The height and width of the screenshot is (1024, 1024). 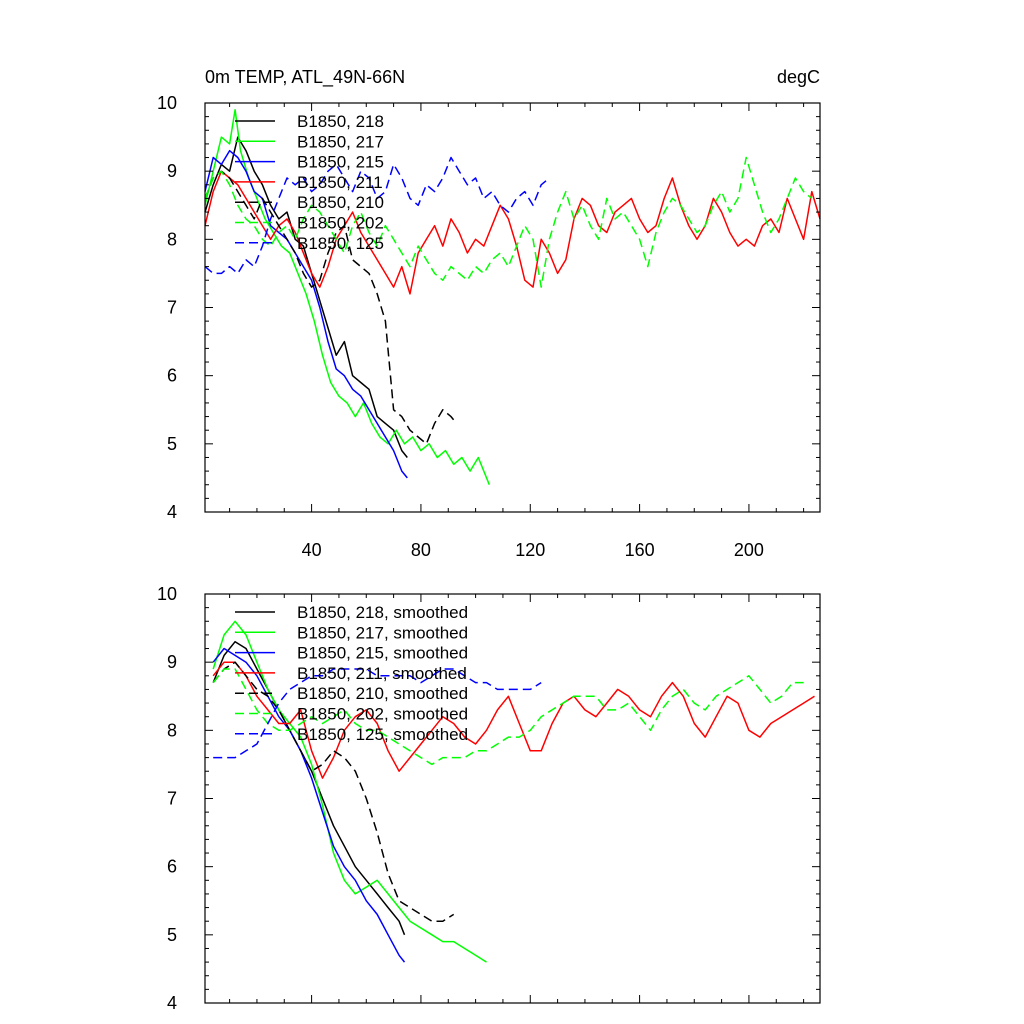 I want to click on top-legend-label-3: B1850, 211, so click(x=340, y=182).